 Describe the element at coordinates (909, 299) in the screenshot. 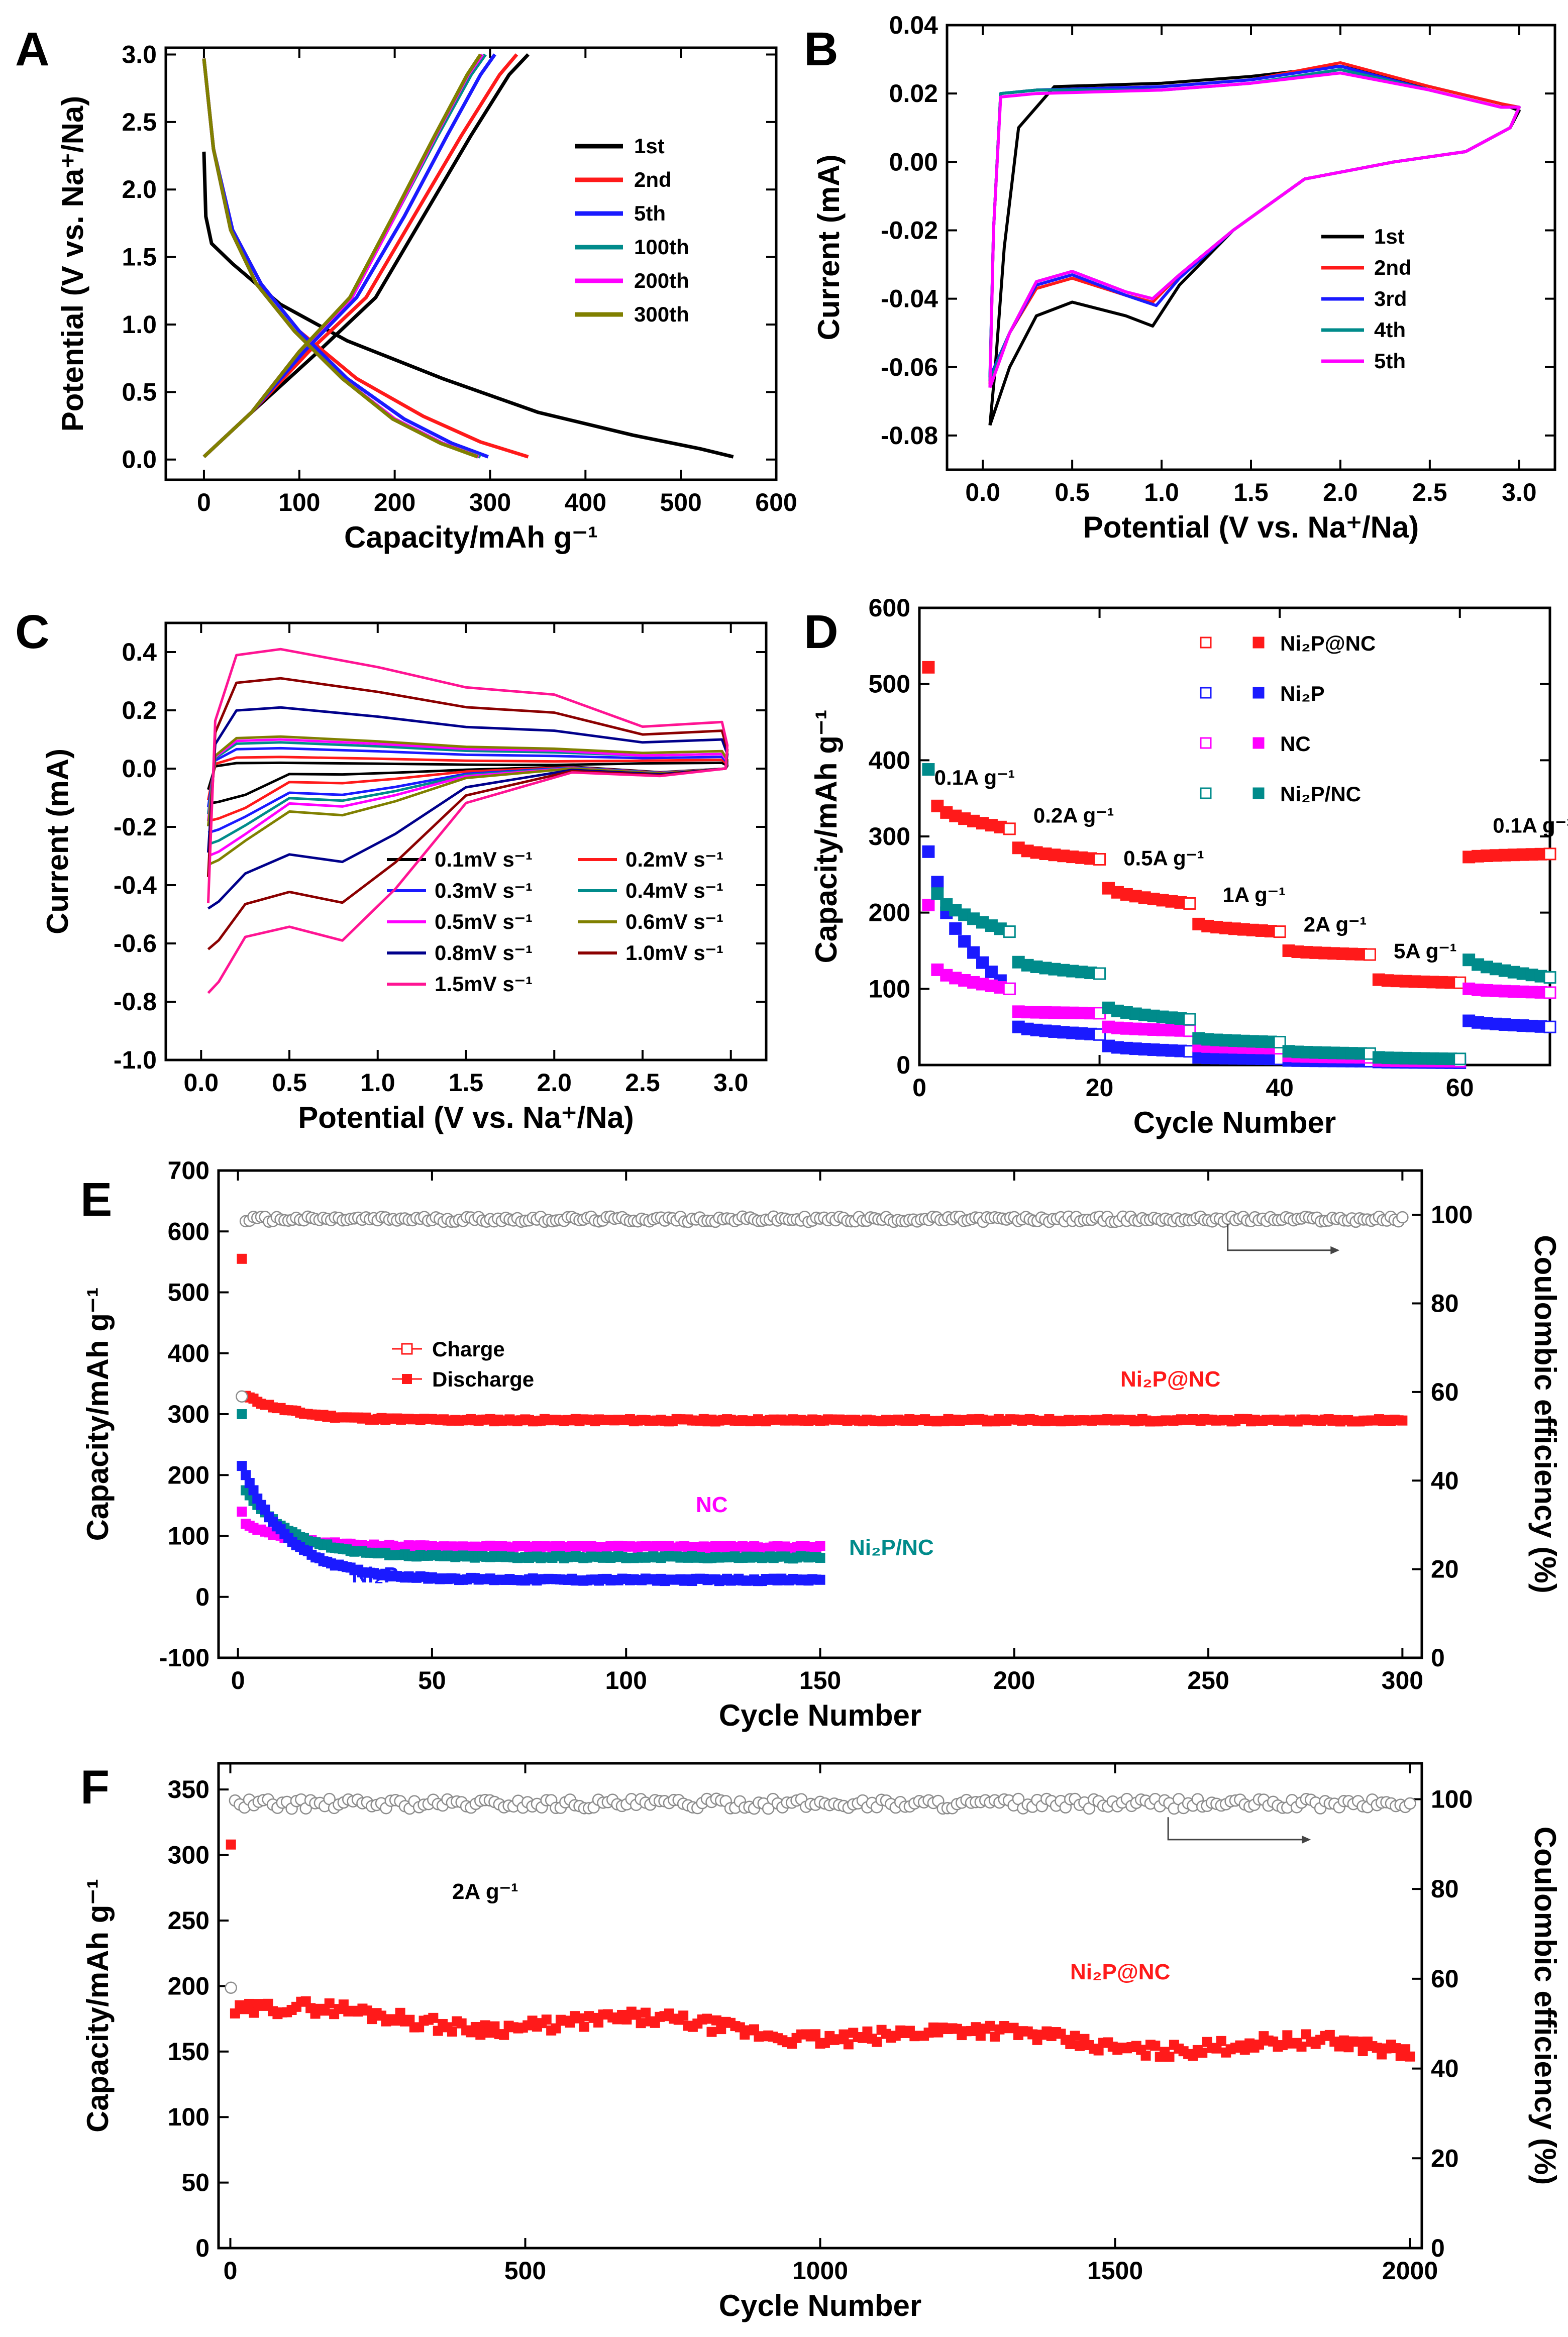

I see `y-tick-label: -0.04` at that location.